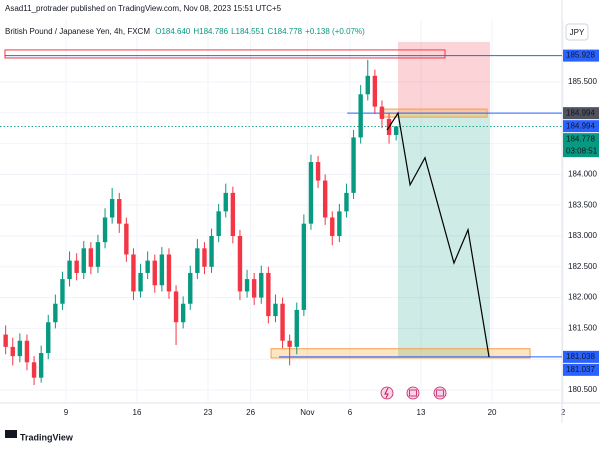 This screenshot has height=452, width=600. What do you see at coordinates (582, 235) in the screenshot?
I see `y-tick-label: 183.000` at bounding box center [582, 235].